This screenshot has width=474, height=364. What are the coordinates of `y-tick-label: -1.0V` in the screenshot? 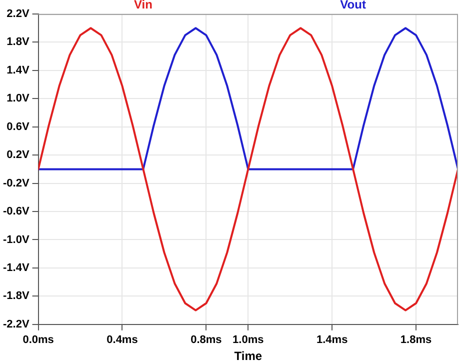 It's located at (16, 240).